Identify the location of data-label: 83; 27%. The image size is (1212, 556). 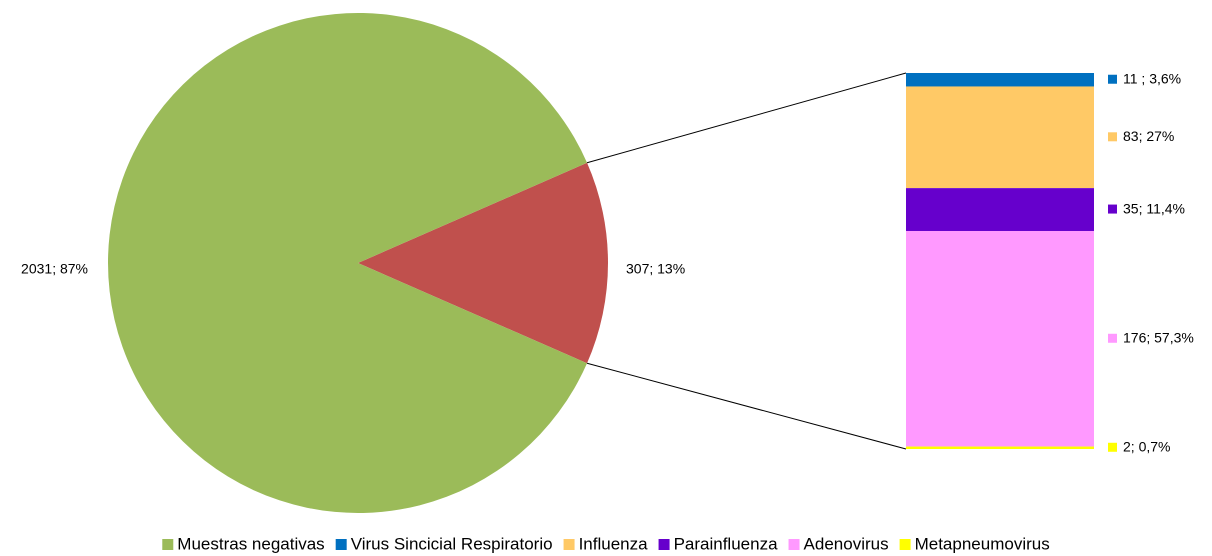
(1148, 136).